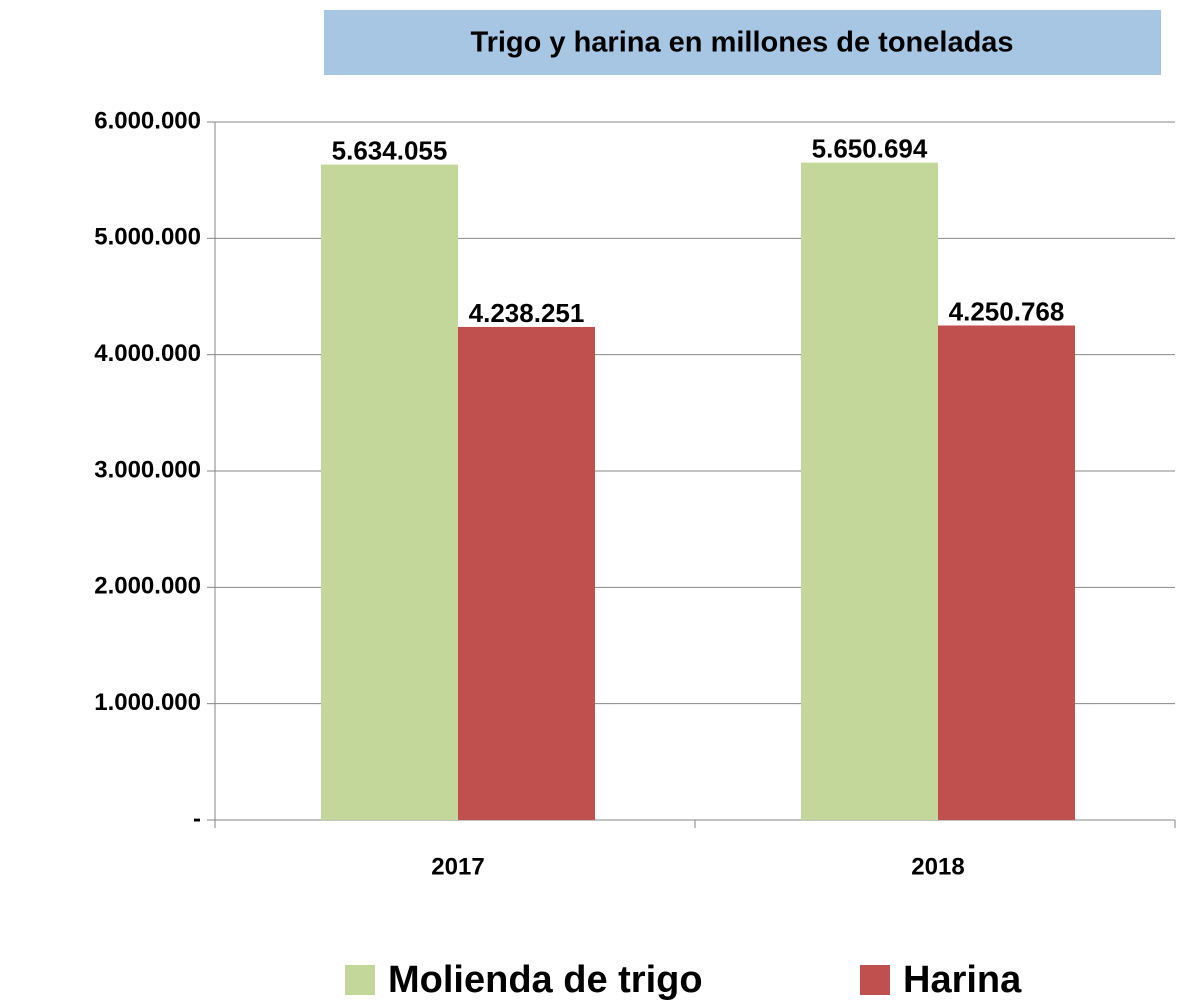 The height and width of the screenshot is (1001, 1187). Describe the element at coordinates (147, 237) in the screenshot. I see `y-tick-label: 5.000.000` at that location.